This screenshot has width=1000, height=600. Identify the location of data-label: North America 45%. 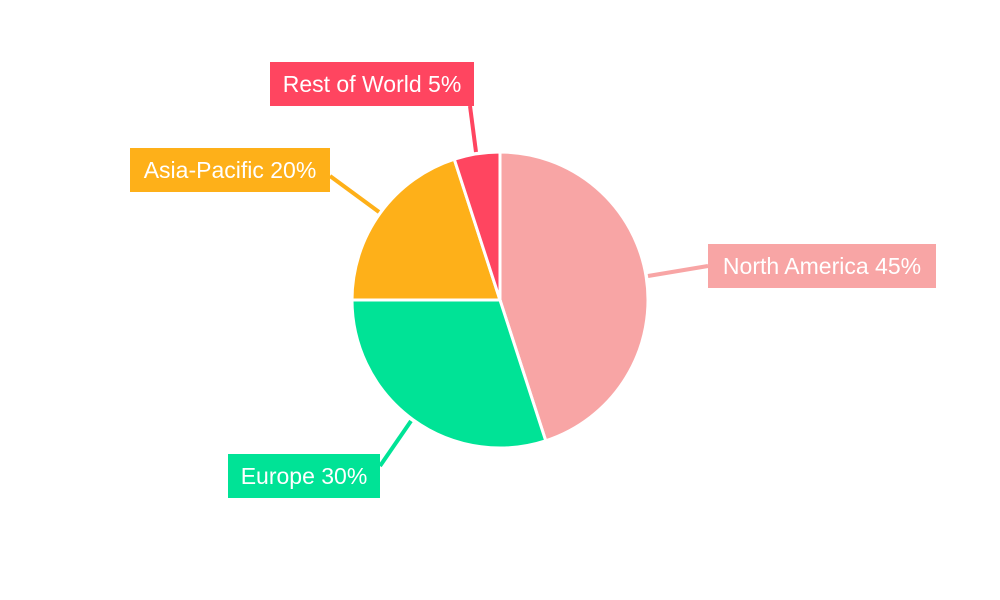
(822, 266).